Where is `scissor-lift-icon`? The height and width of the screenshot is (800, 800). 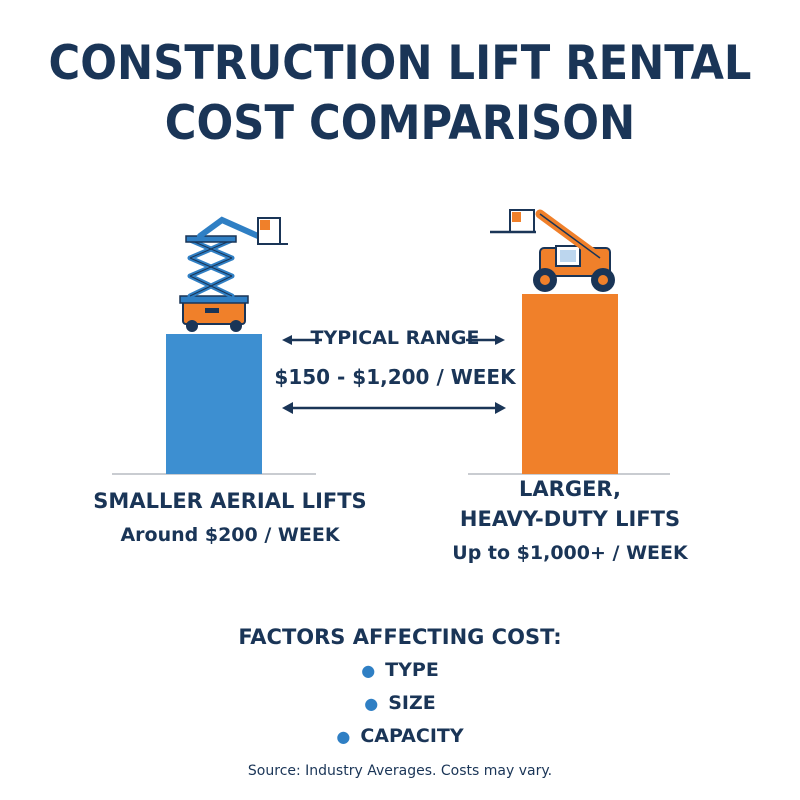 scissor-lift-icon is located at coordinates (233, 274).